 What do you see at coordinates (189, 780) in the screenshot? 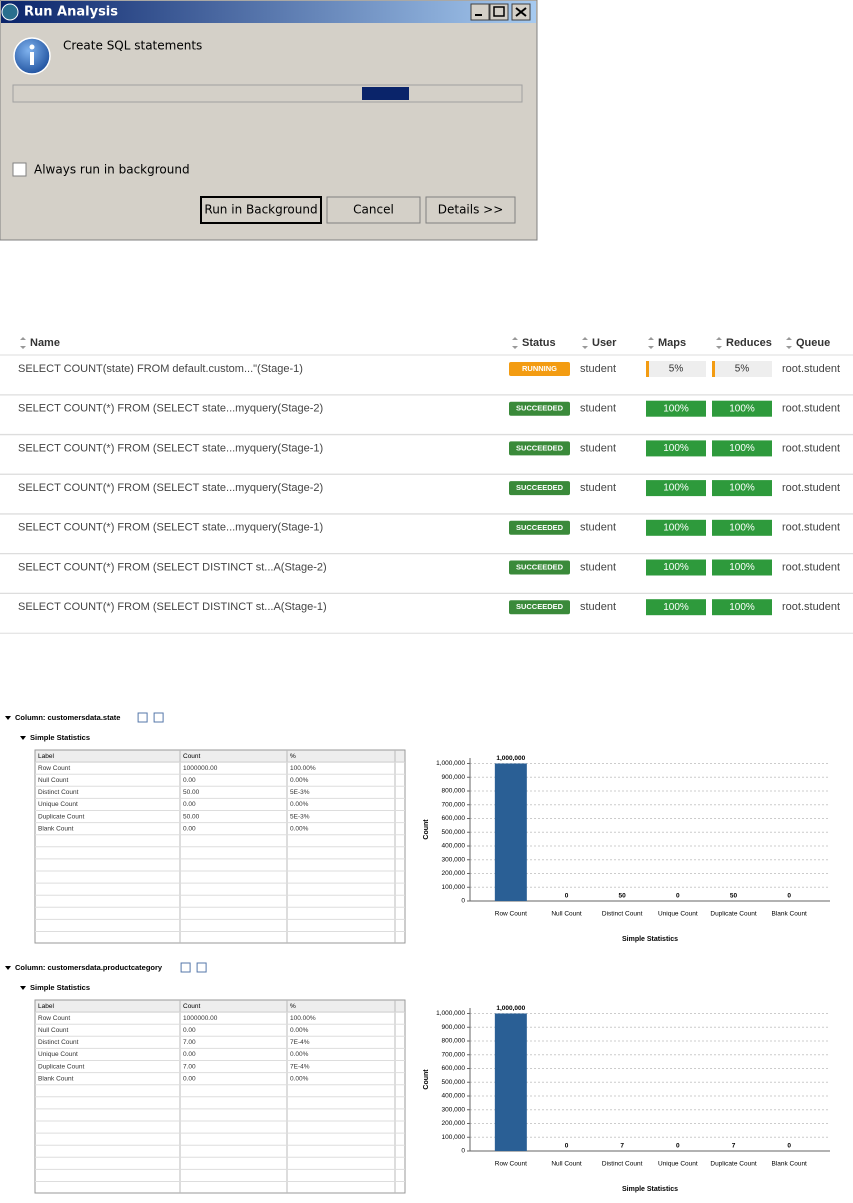
I see `table-cell: 0.00` at bounding box center [189, 780].